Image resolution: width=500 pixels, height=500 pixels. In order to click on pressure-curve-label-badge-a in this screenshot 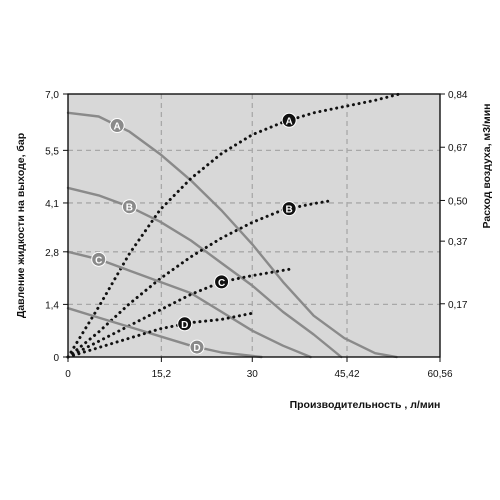, I will do `click(117, 126)`.